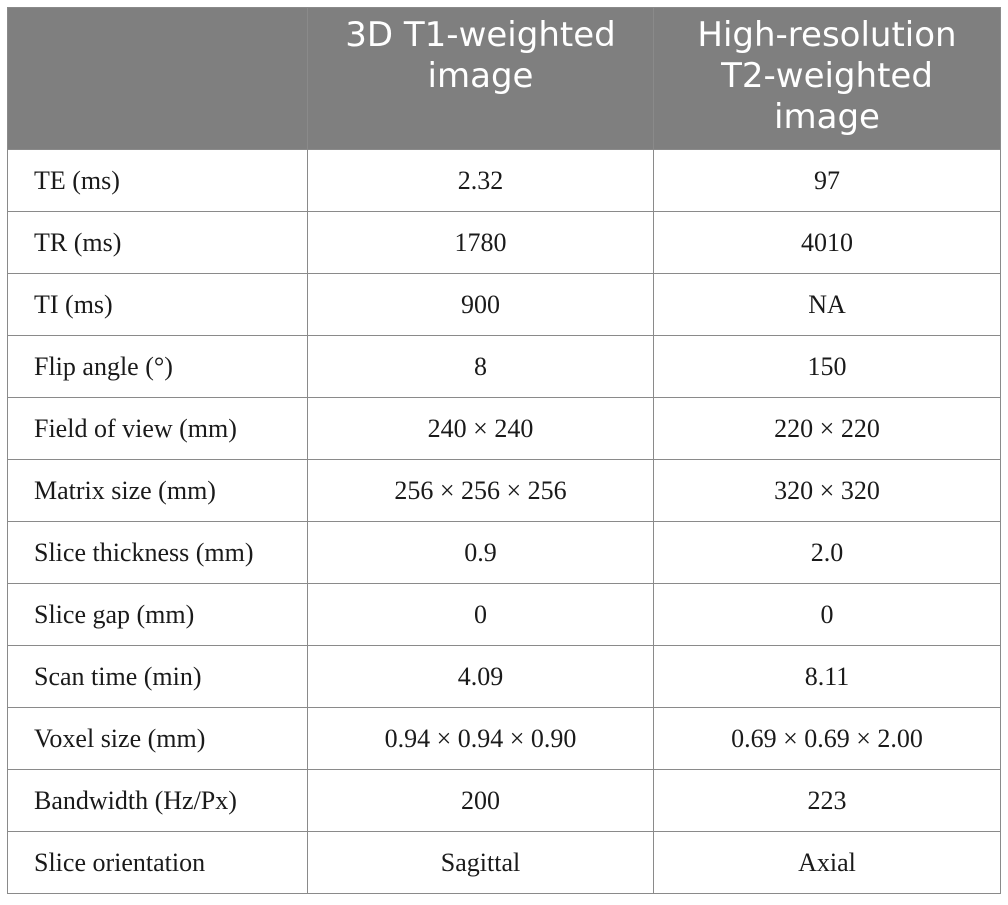 Image resolution: width=1008 pixels, height=905 pixels. What do you see at coordinates (827, 180) in the screenshot?
I see `t2-value: 97` at bounding box center [827, 180].